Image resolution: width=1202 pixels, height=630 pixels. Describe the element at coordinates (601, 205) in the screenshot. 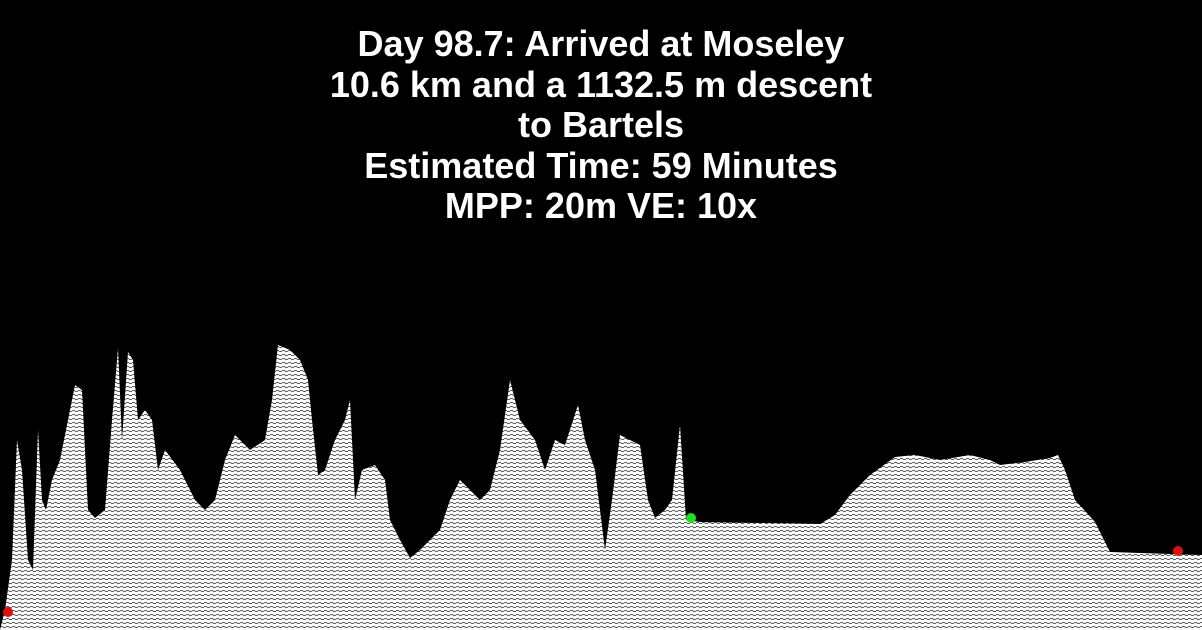

I see `scale-info: MPP: 20m VE: 10x` at that location.